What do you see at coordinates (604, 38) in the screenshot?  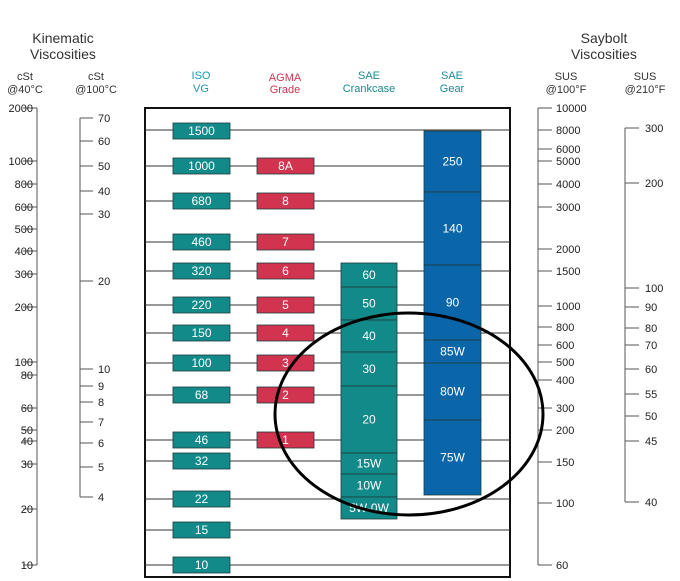 I see `right-title-line-1: Saybolt` at bounding box center [604, 38].